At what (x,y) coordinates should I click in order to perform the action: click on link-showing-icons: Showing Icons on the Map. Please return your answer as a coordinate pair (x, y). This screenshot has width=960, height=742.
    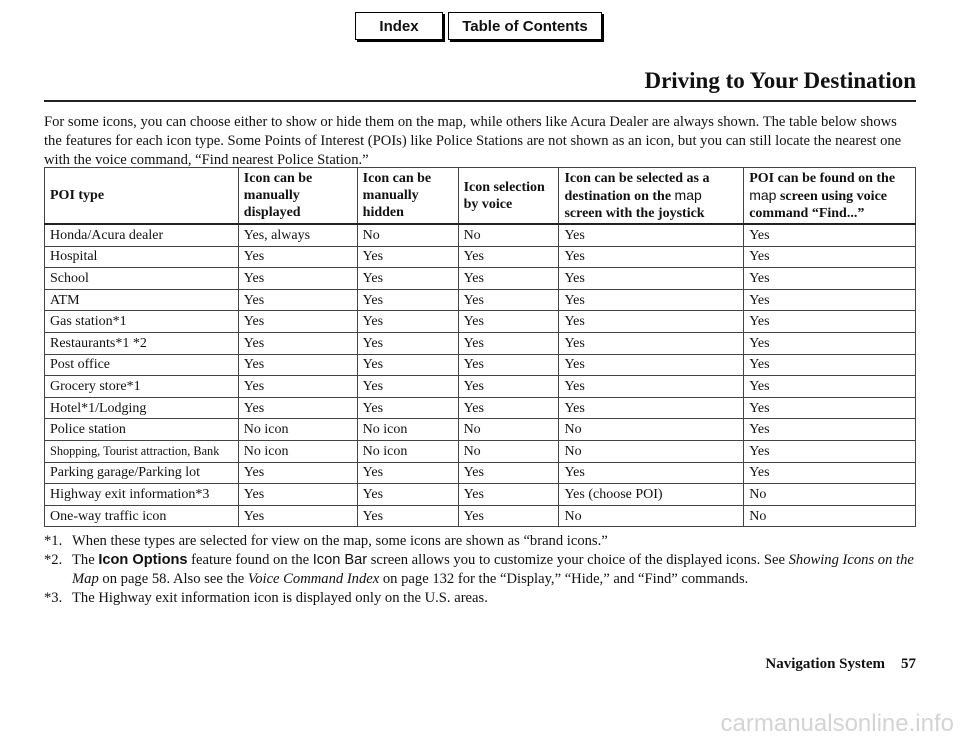
    Looking at the image, I should click on (493, 569).